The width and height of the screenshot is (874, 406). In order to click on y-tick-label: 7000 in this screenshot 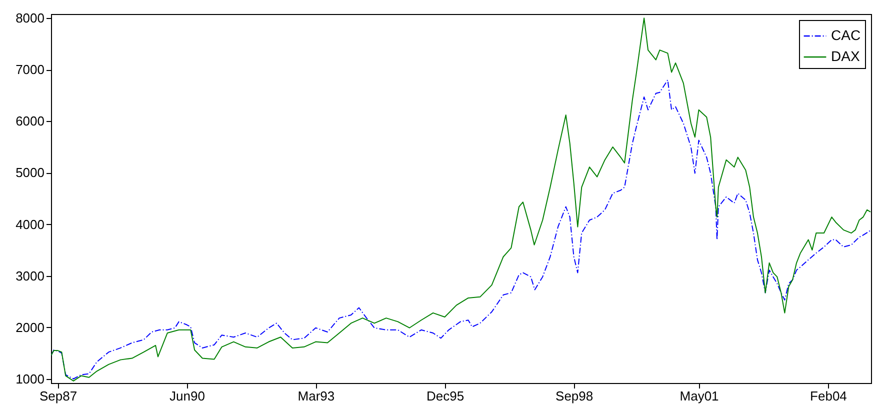, I will do `click(30, 70)`.